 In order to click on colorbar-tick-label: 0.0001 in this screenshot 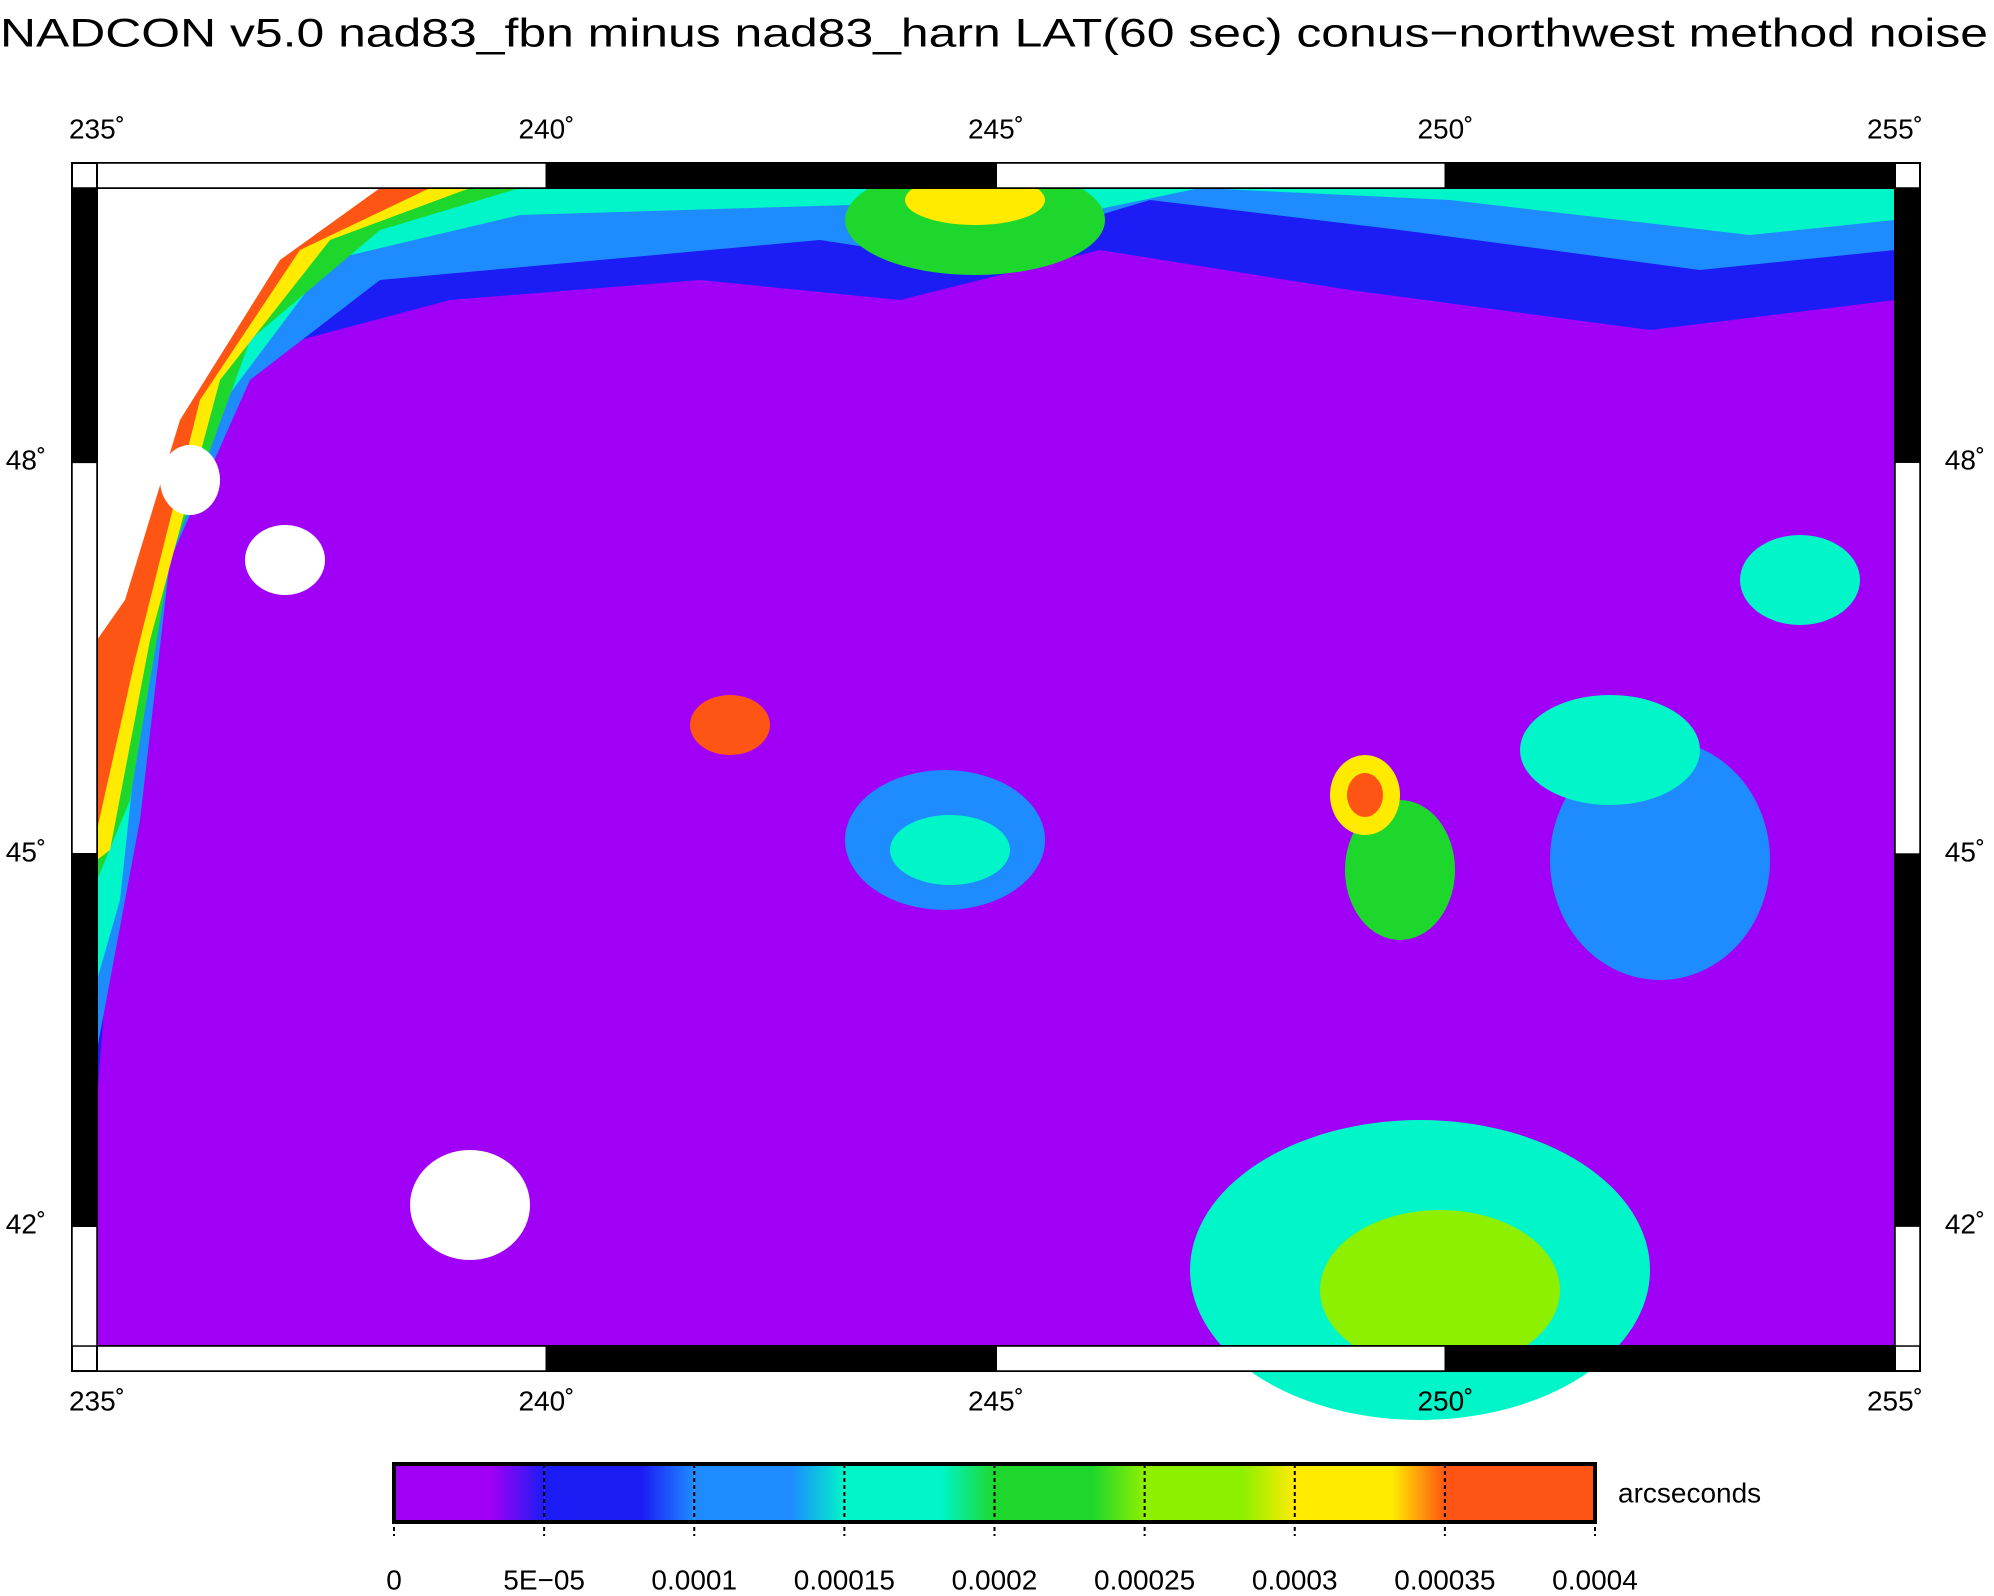, I will do `click(694, 1579)`.